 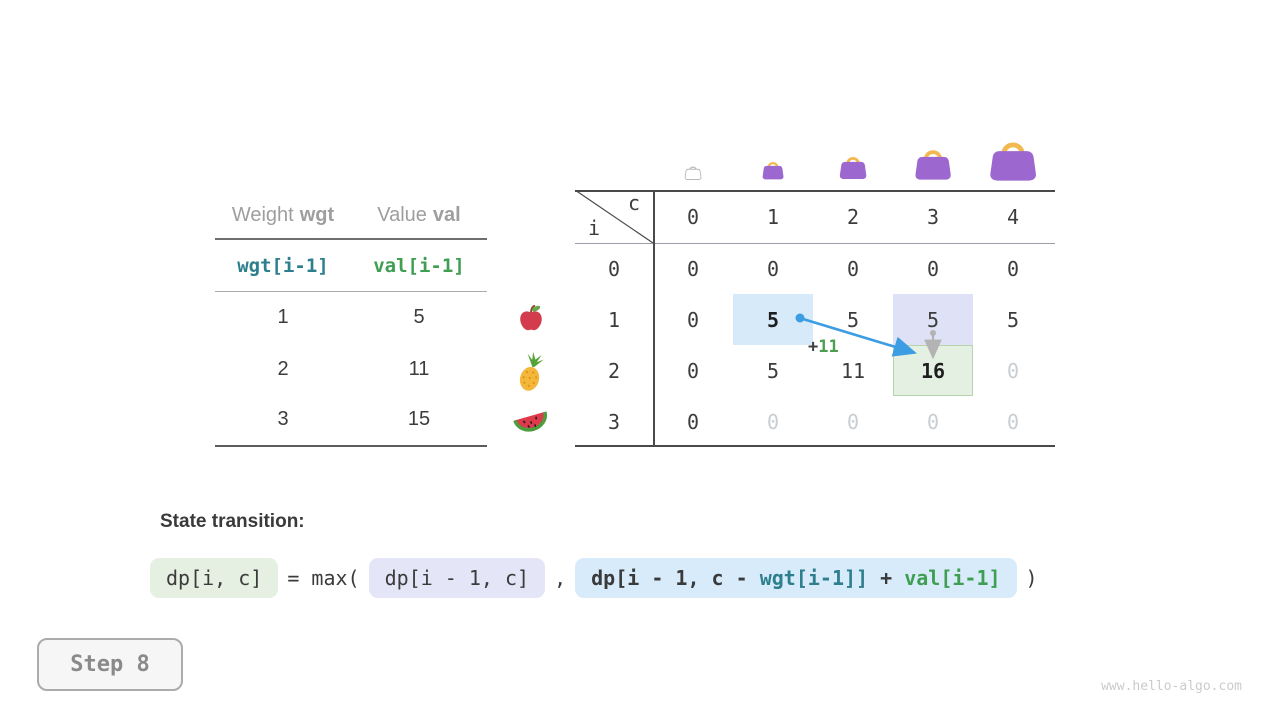 I want to click on value-added-annotation: +11, so click(x=823, y=347).